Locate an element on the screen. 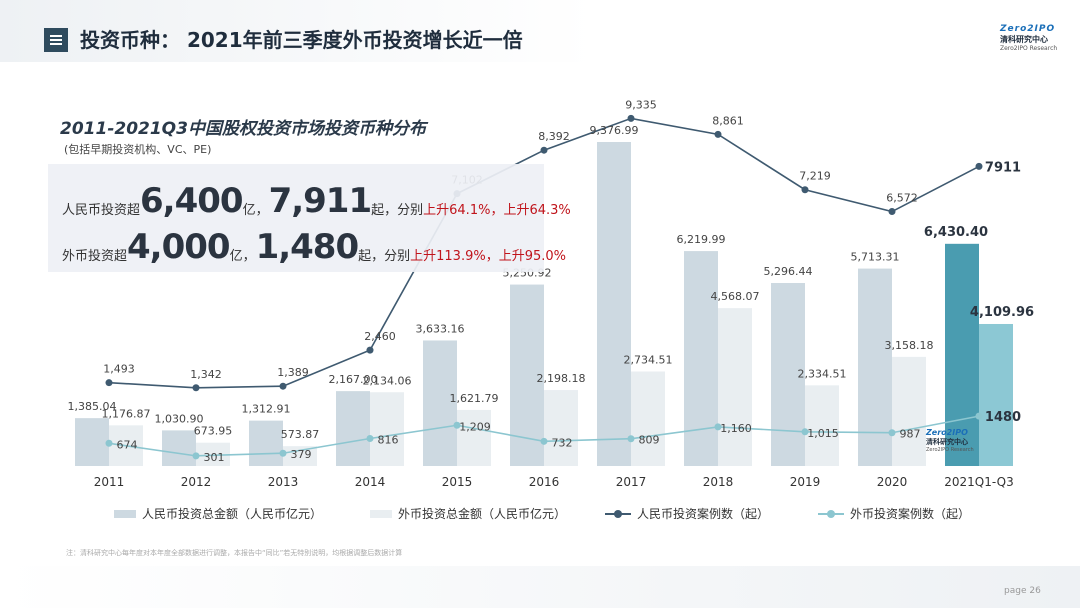 The image size is (1080, 608). chart-title: 2011-2021Q3中国股权投资市场投资币种分布 is located at coordinates (243, 129).